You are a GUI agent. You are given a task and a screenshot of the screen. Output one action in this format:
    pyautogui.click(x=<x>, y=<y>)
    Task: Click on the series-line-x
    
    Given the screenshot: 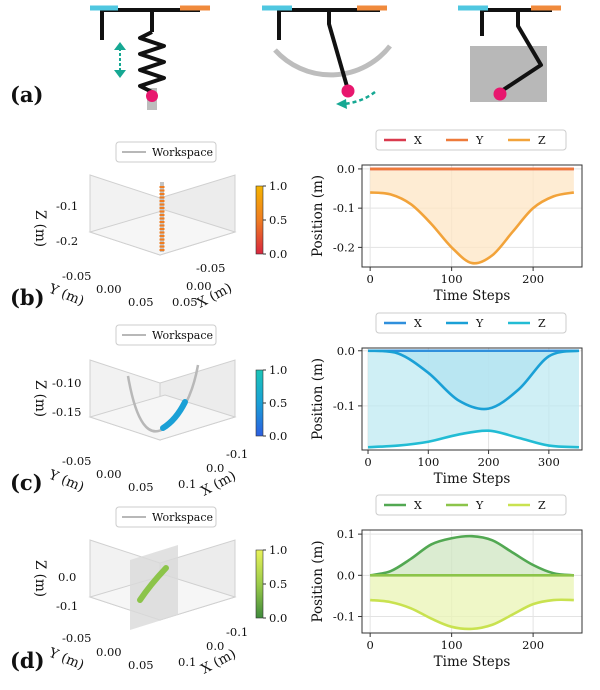 What is the action you would take?
    pyautogui.click(x=471, y=555)
    